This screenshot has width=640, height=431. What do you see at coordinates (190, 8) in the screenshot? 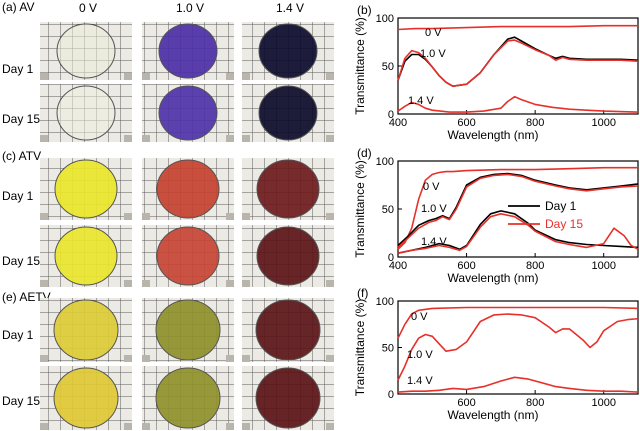
I see `column-header-1v: 1.0 V` at bounding box center [190, 8].